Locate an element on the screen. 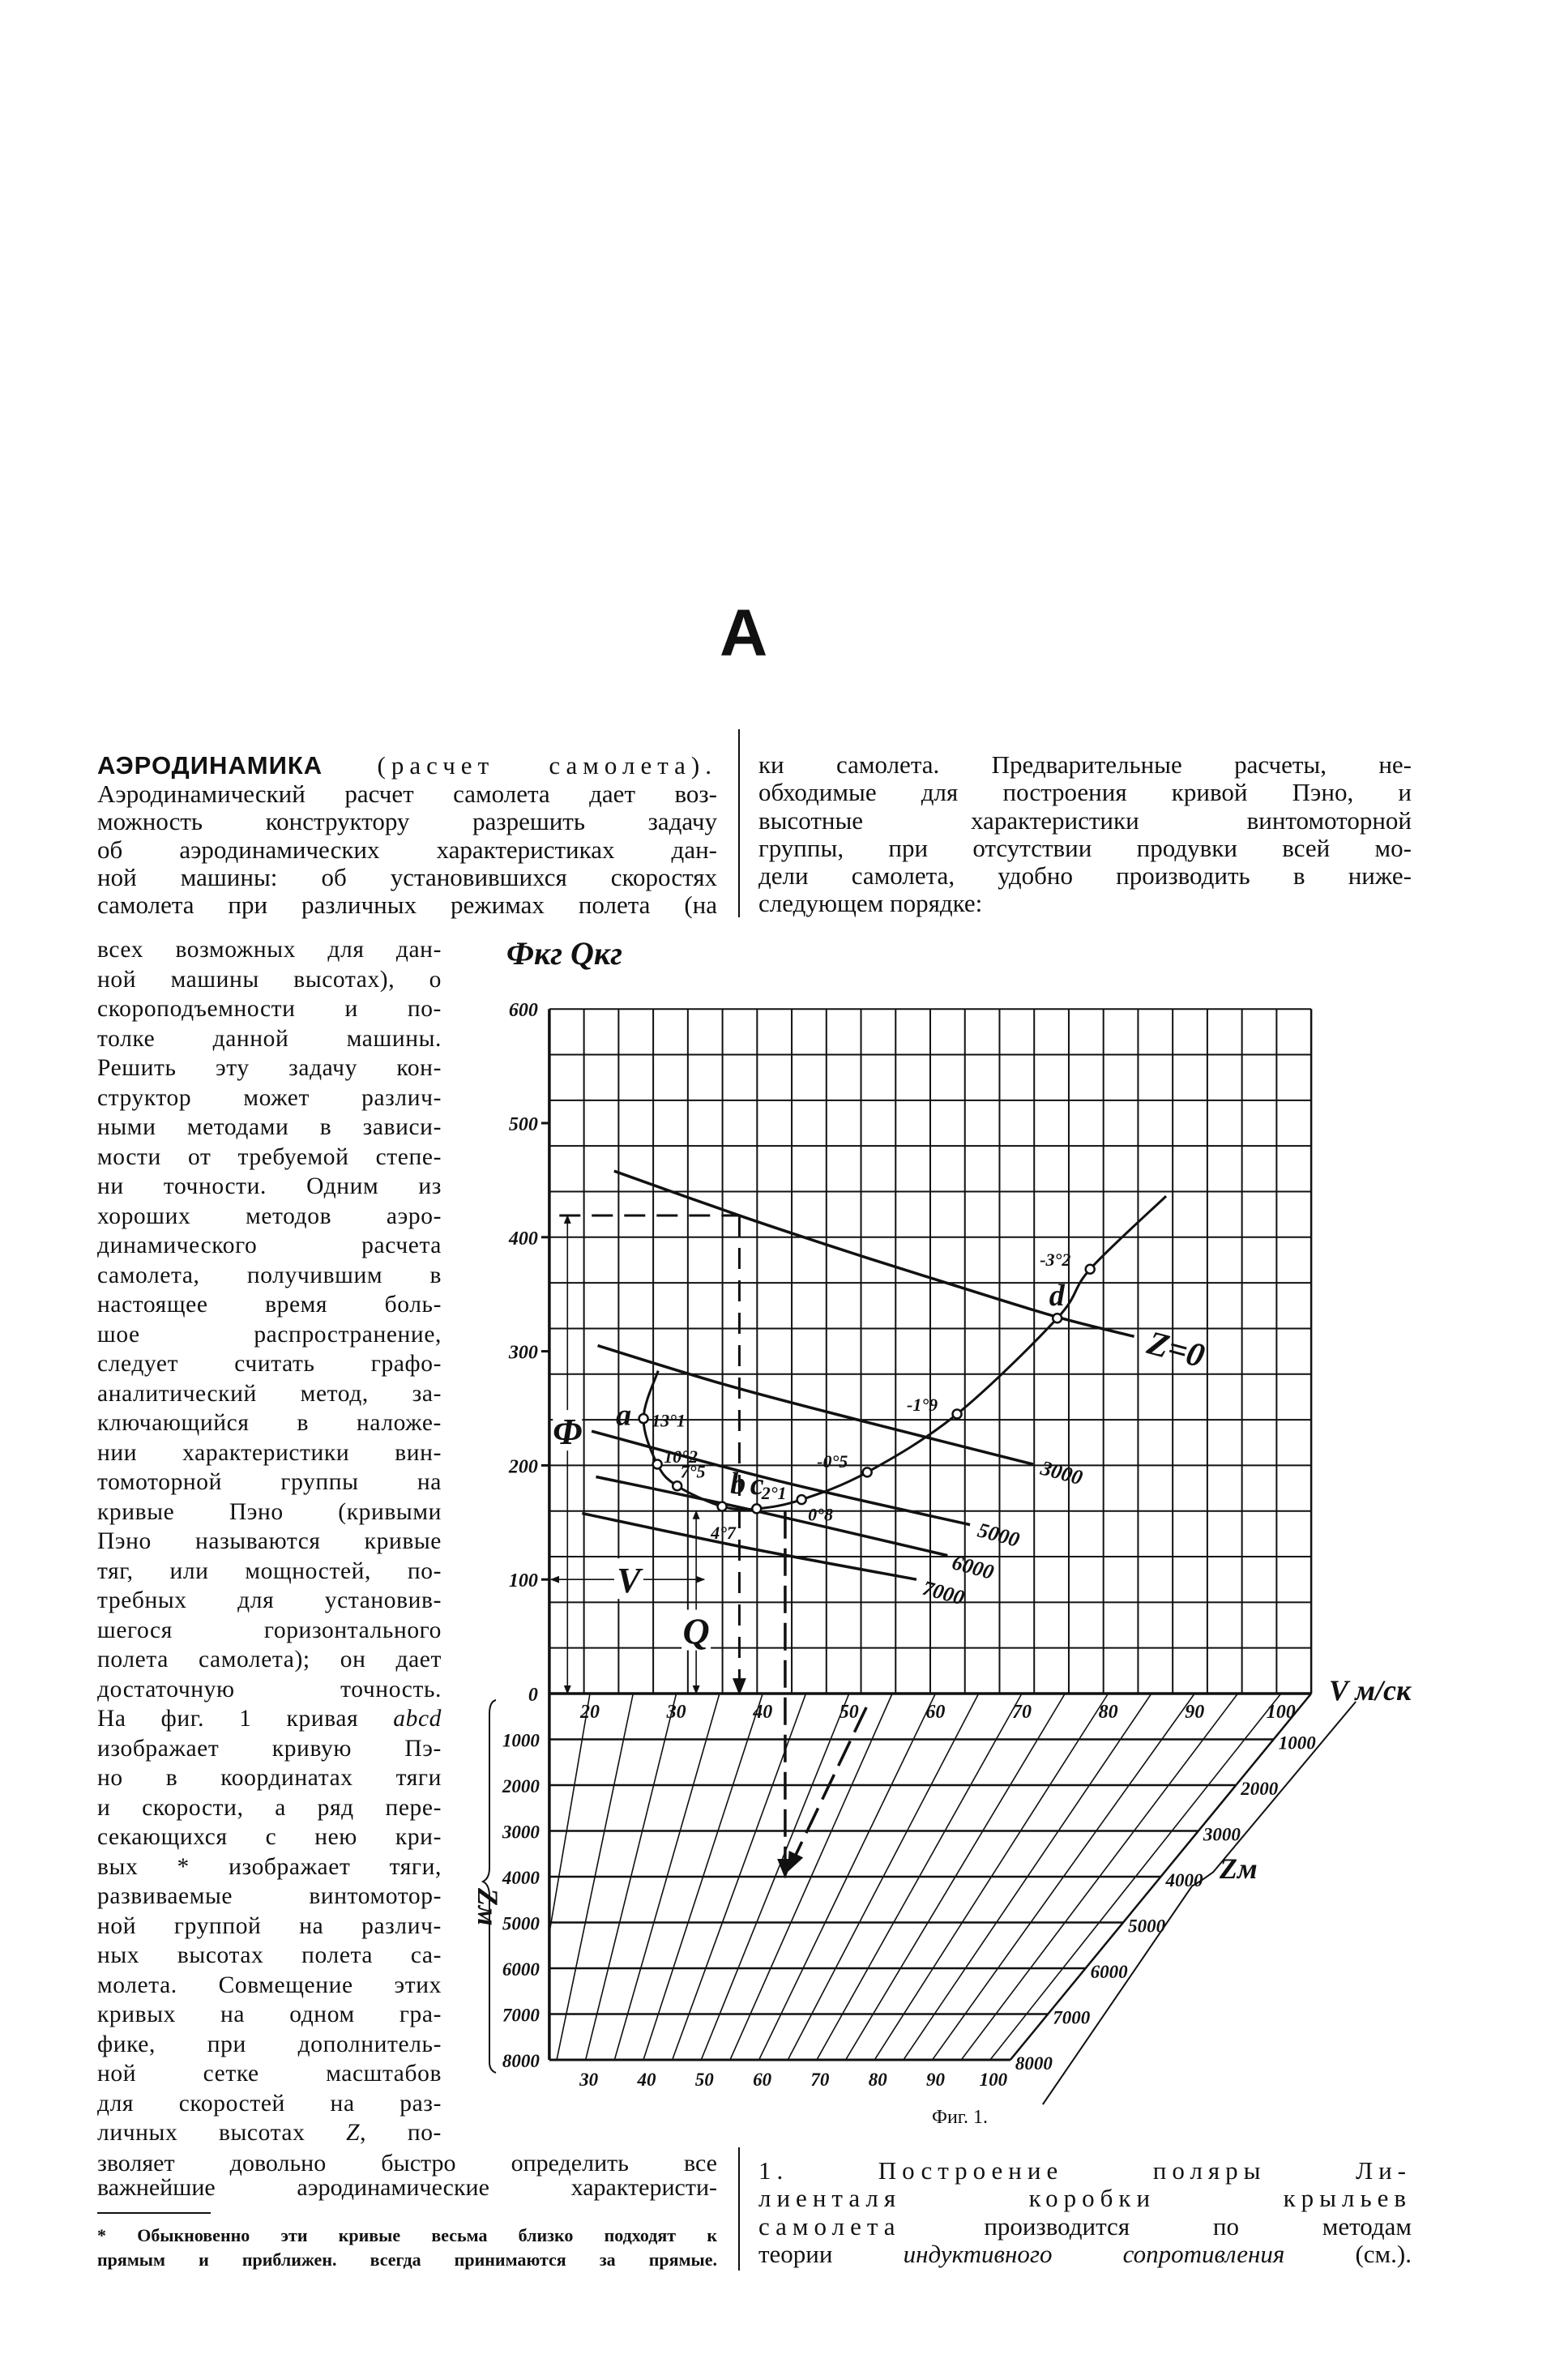  text-line: томоторной группы на is located at coordinates (269, 1482).